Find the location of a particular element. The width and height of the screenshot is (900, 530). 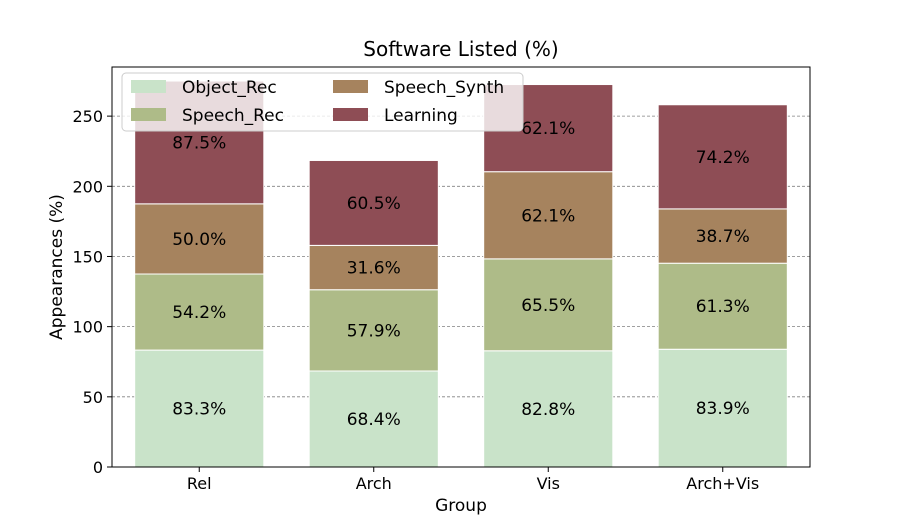

bar-value-label: 38.7% is located at coordinates (723, 237).